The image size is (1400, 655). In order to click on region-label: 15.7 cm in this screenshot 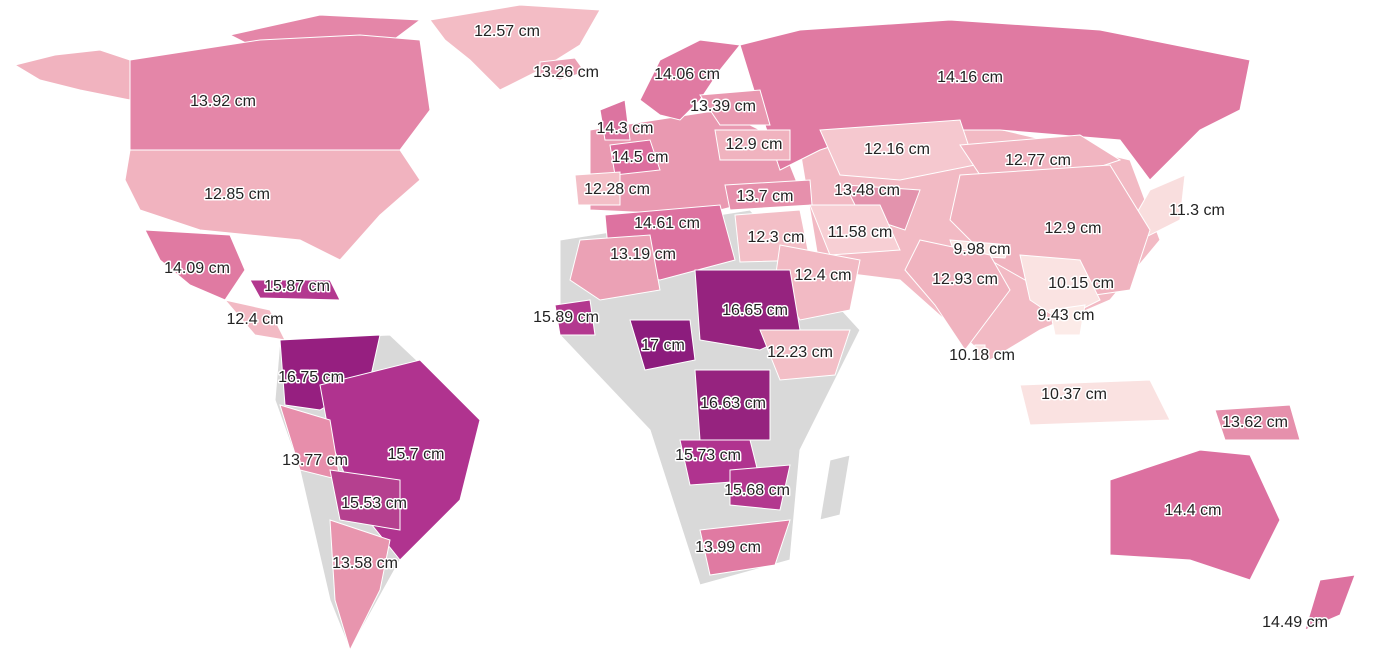, I will do `click(416, 454)`.